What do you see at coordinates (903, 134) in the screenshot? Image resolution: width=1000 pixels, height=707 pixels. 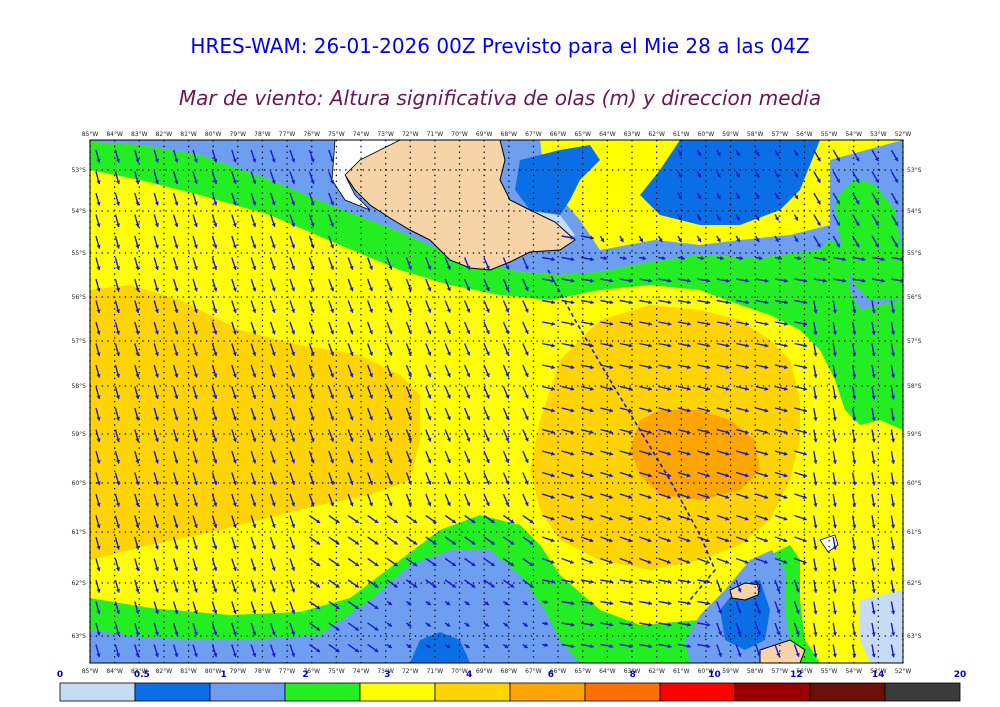 I see `longitude-label-top: 52°W` at bounding box center [903, 134].